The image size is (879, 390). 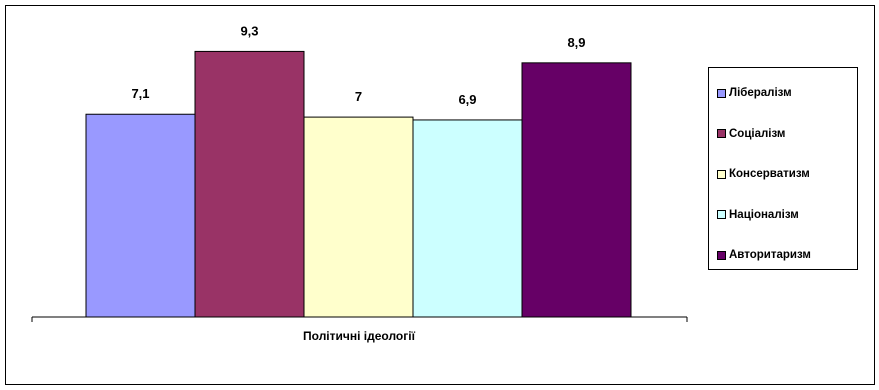 I want to click on legend-label-1: Лібералізм, so click(x=760, y=93).